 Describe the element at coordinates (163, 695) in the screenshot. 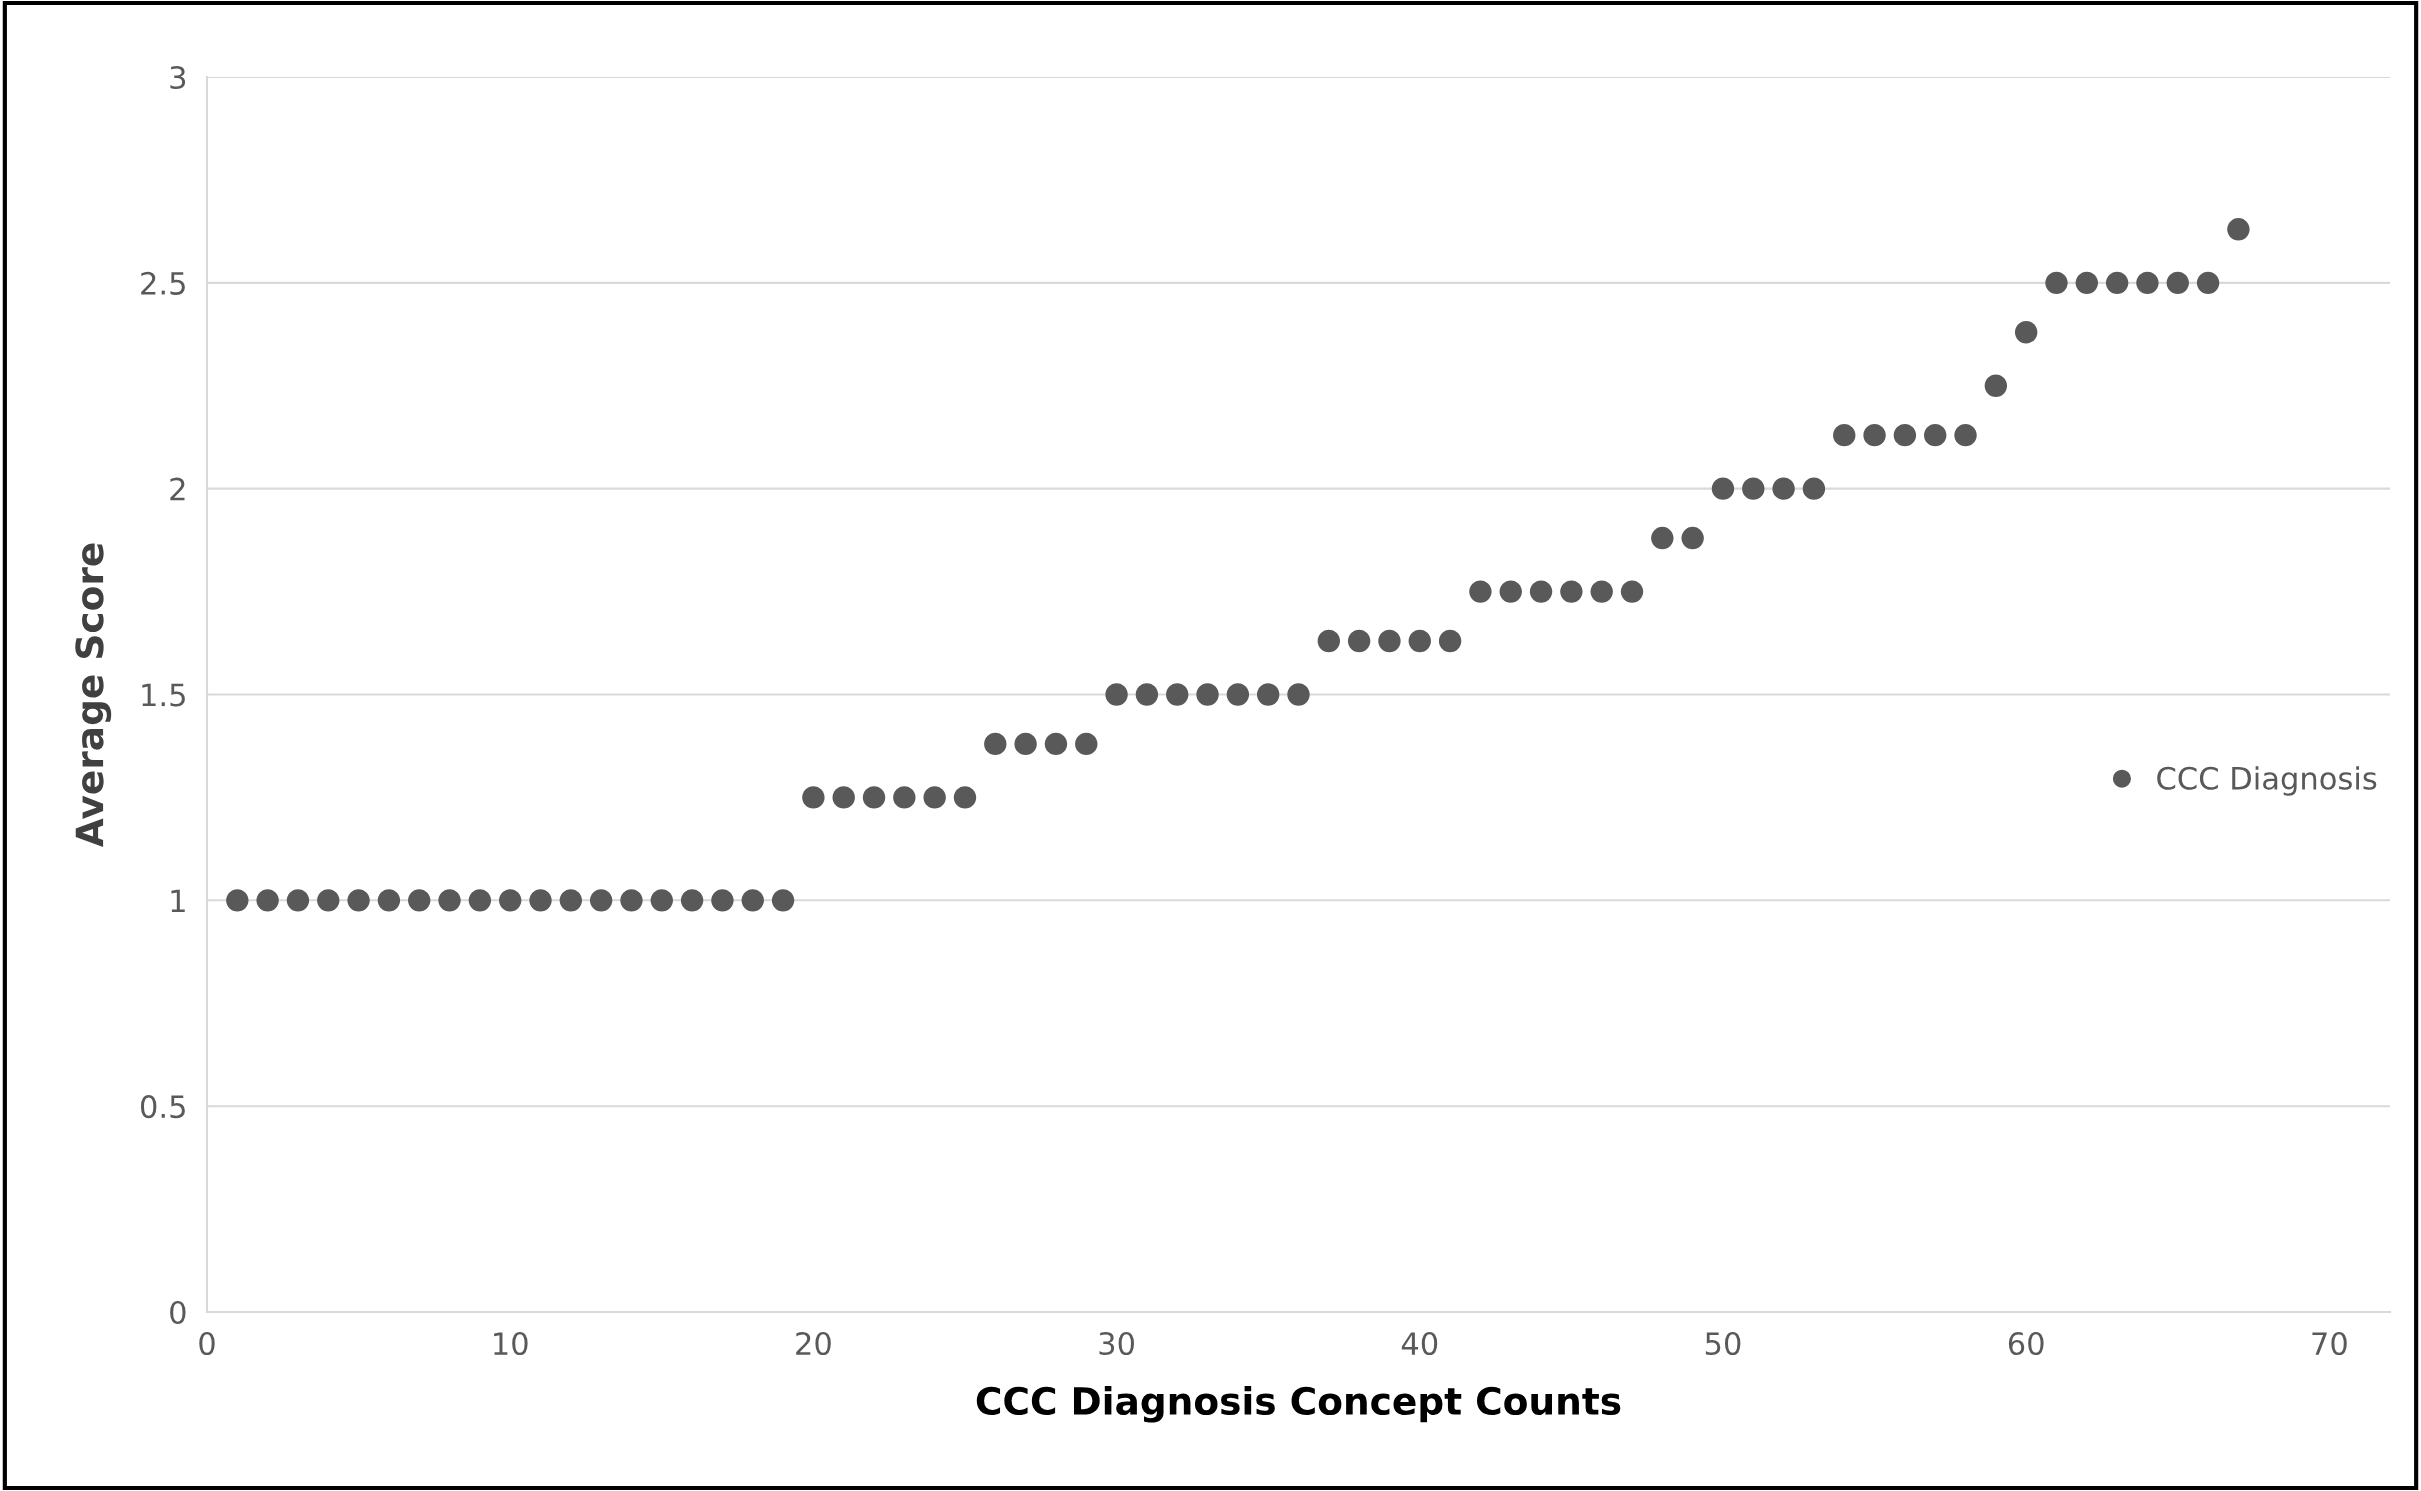

I see `y-tick-label: 1.5` at that location.